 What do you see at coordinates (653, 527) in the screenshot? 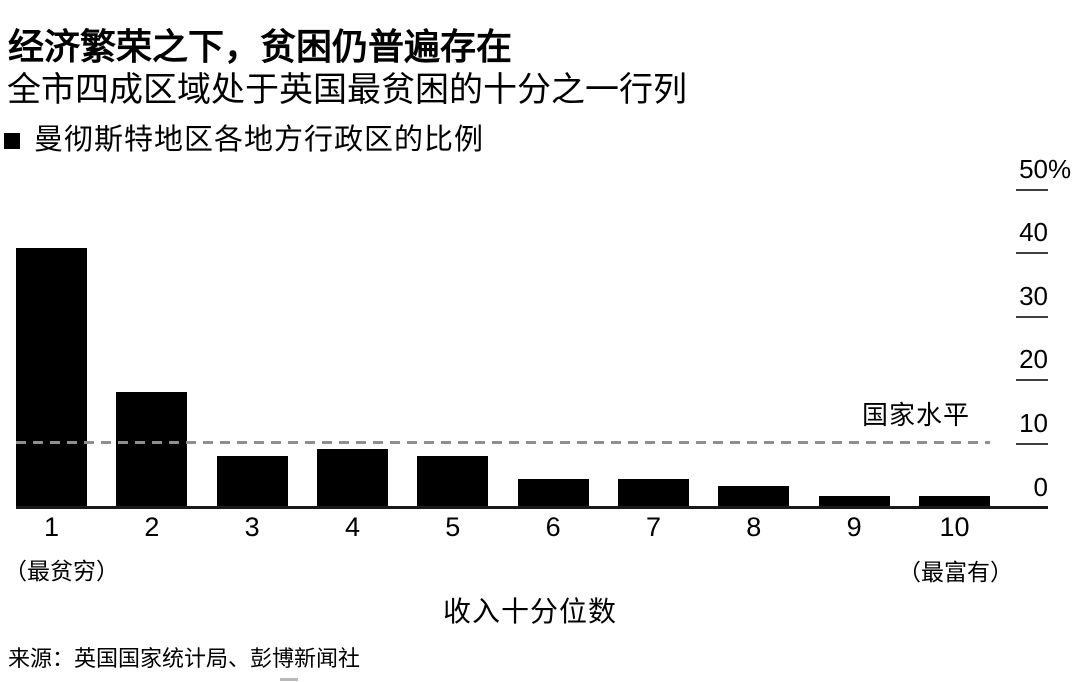
I see `x-tick-label: 7` at bounding box center [653, 527].